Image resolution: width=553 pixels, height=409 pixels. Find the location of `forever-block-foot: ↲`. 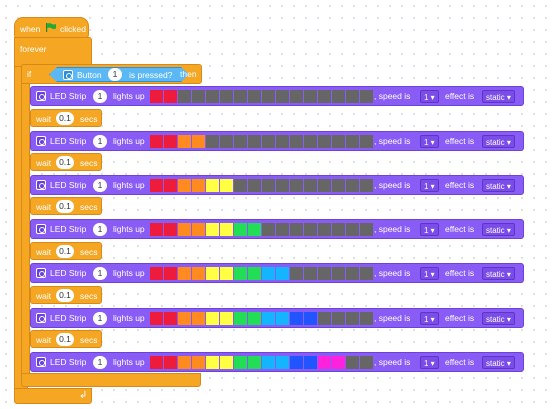

forever-block-foot: ↲ is located at coordinates (53, 396).